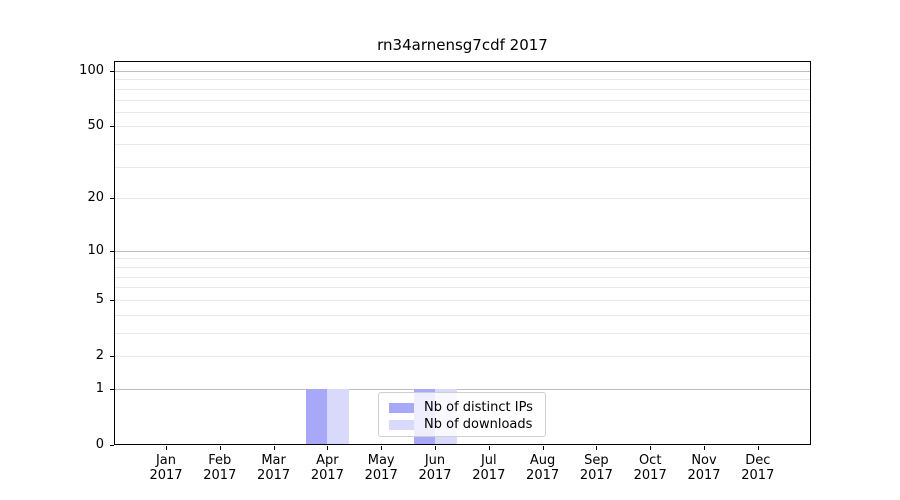 The height and width of the screenshot is (500, 900). What do you see at coordinates (99, 355) in the screenshot?
I see `y-tick-label: 2` at bounding box center [99, 355].